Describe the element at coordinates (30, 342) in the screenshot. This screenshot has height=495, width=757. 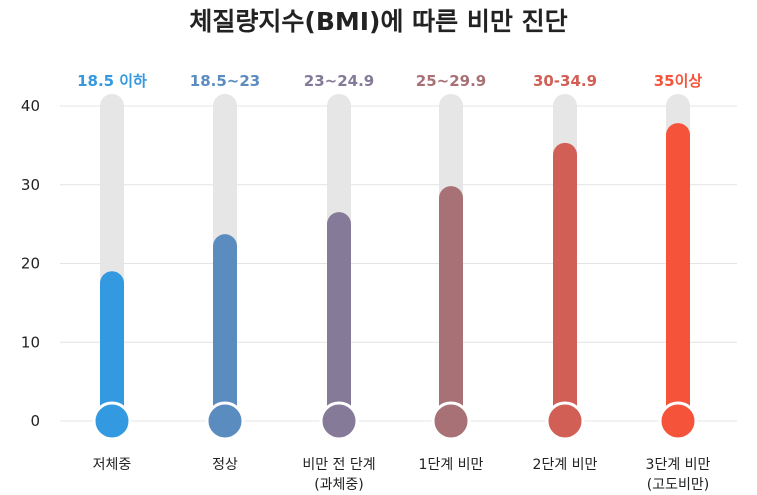
I see `y-tick-label-10: 10` at that location.